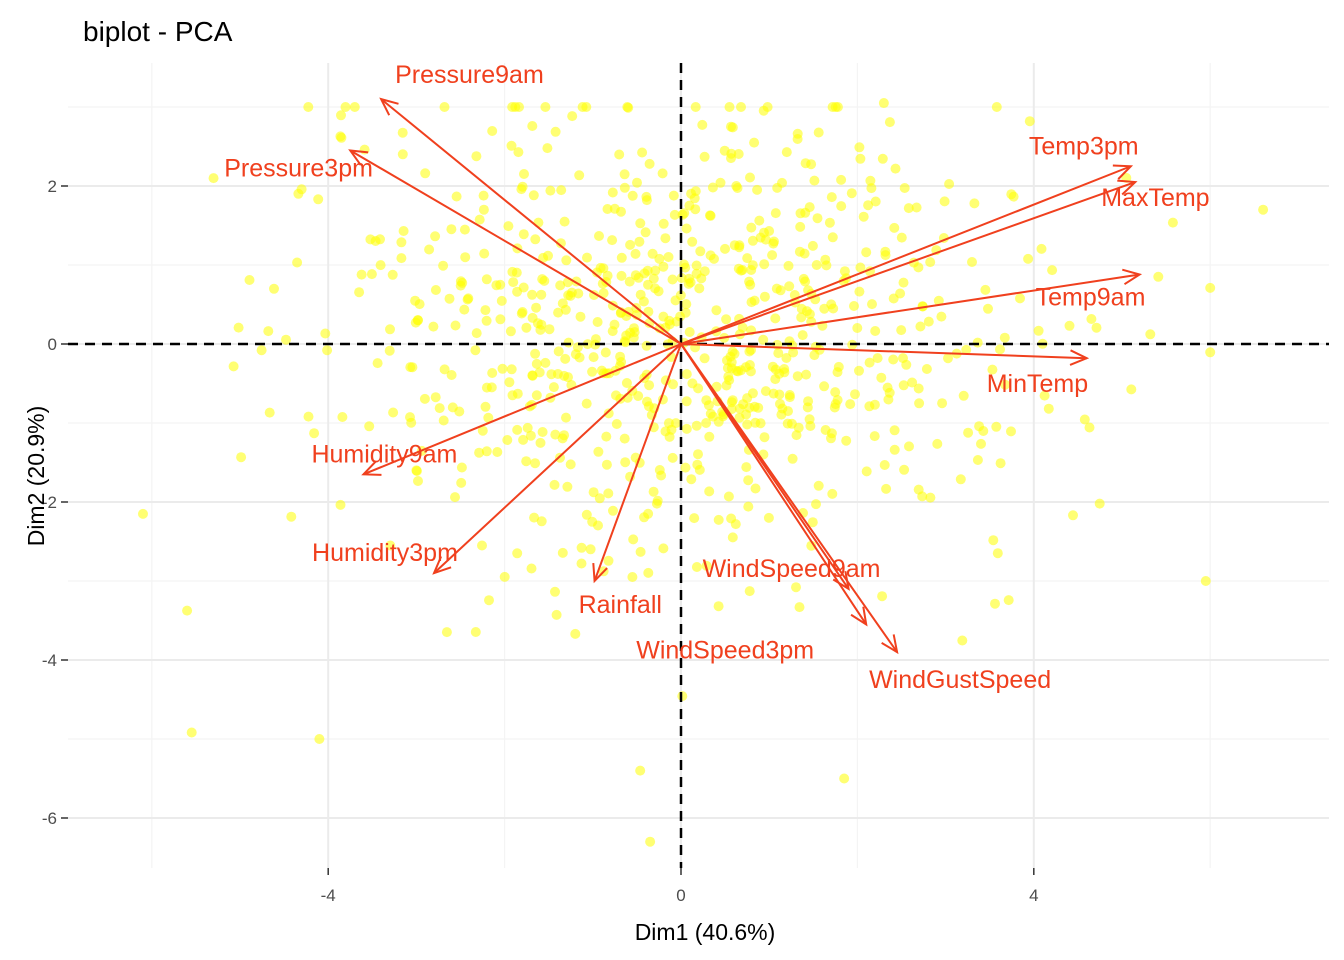  I want to click on label-temp9am: Temp9am, so click(1091, 297).